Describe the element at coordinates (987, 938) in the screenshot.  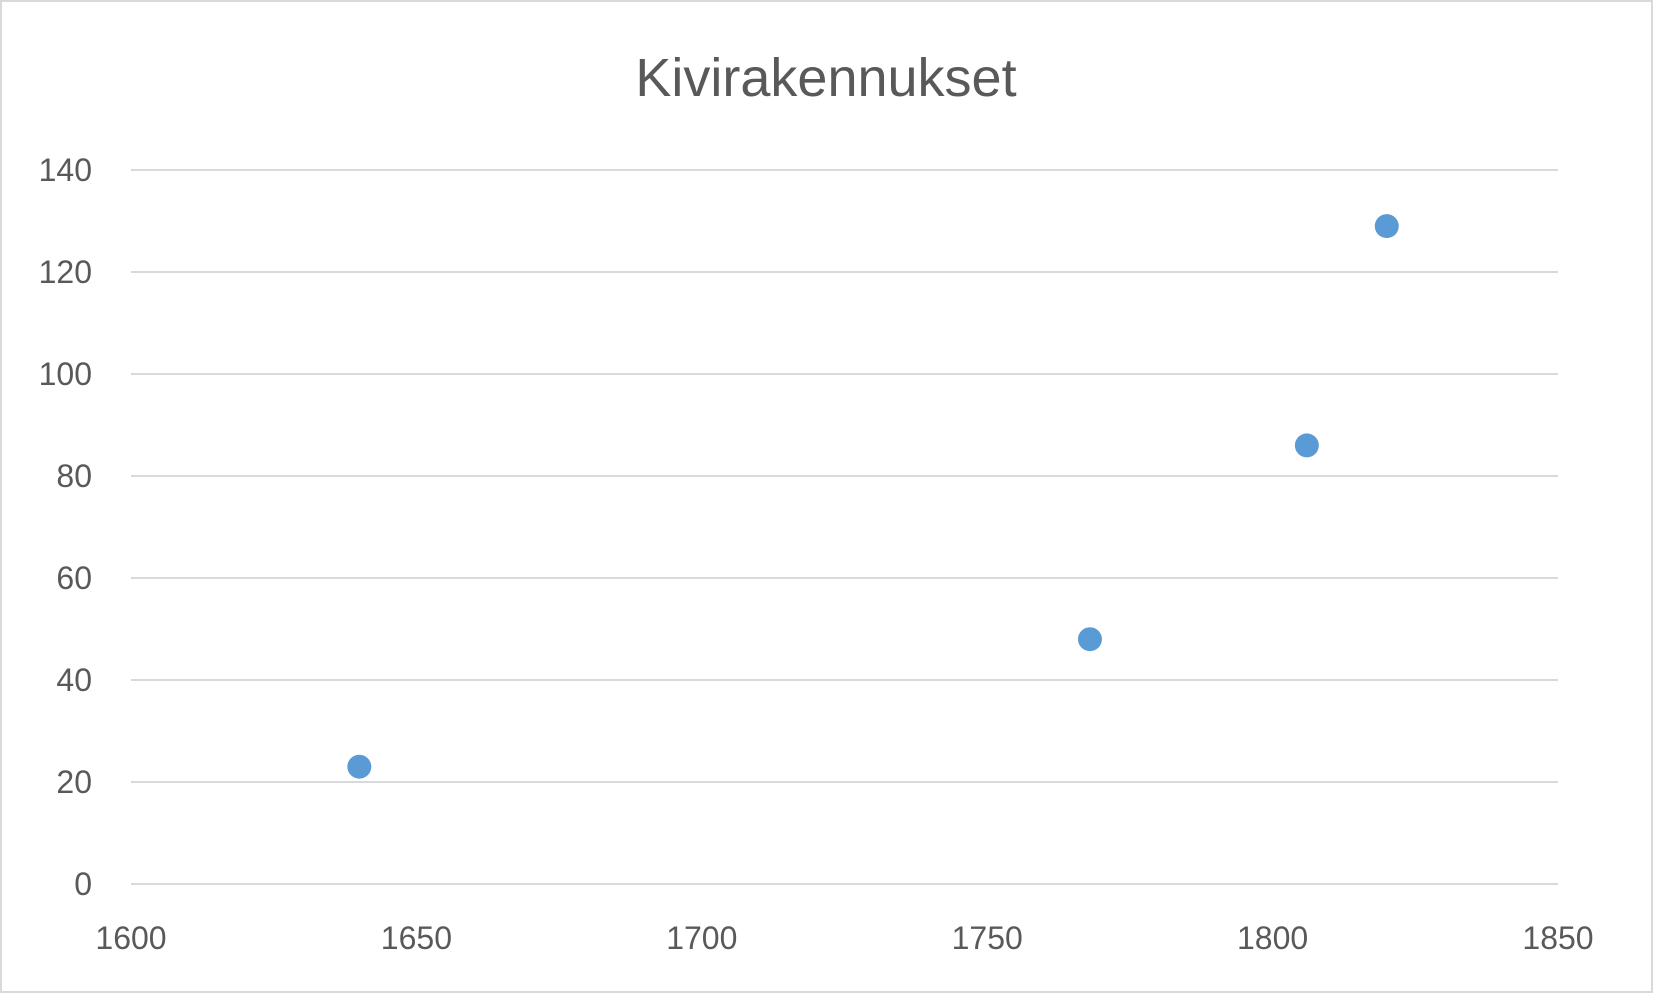
I see `x-tick-label: 1750` at that location.